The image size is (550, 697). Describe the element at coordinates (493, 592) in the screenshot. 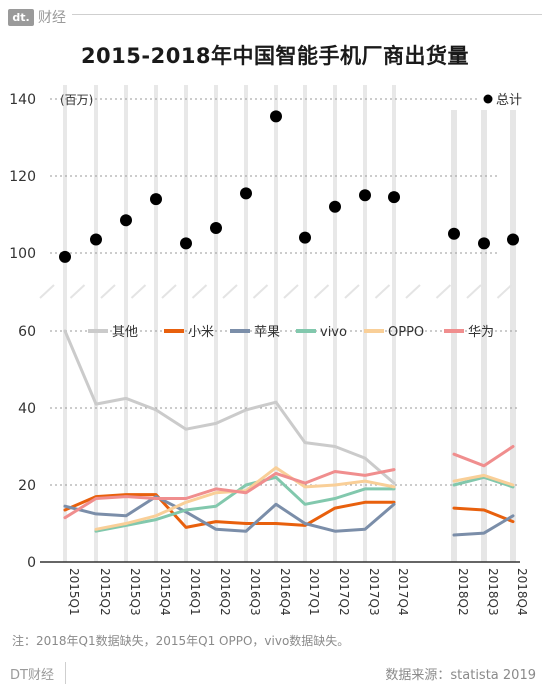

I see `x-tick-label: 2018Q3` at that location.